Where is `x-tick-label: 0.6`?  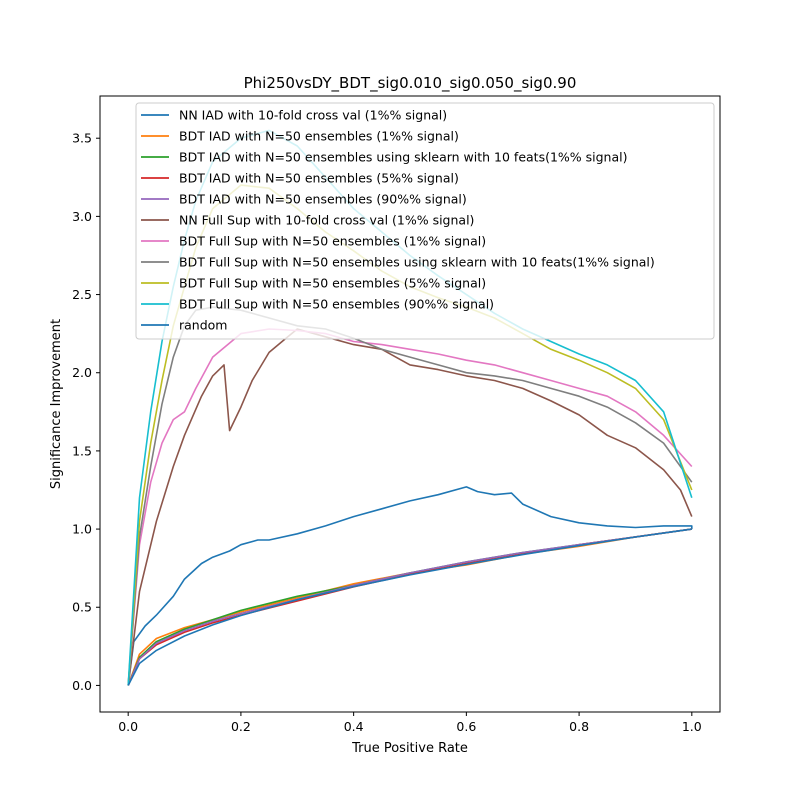 x-tick-label: 0.6 is located at coordinates (466, 726).